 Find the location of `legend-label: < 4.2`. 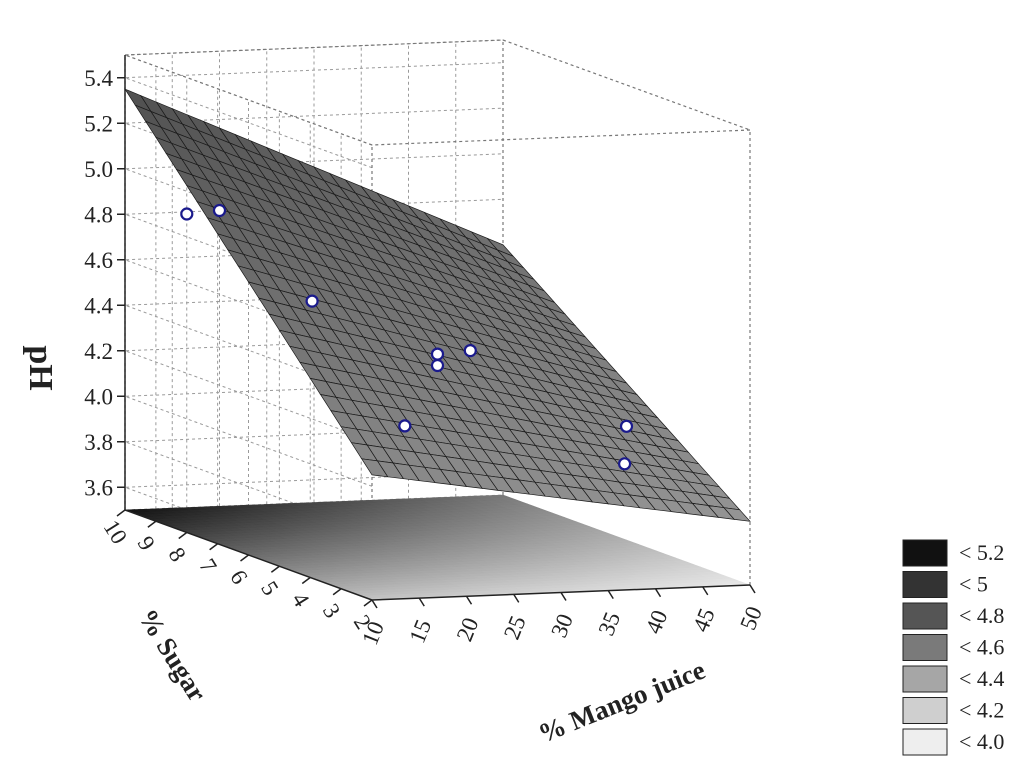

legend-label: < 4.2 is located at coordinates (981, 710).